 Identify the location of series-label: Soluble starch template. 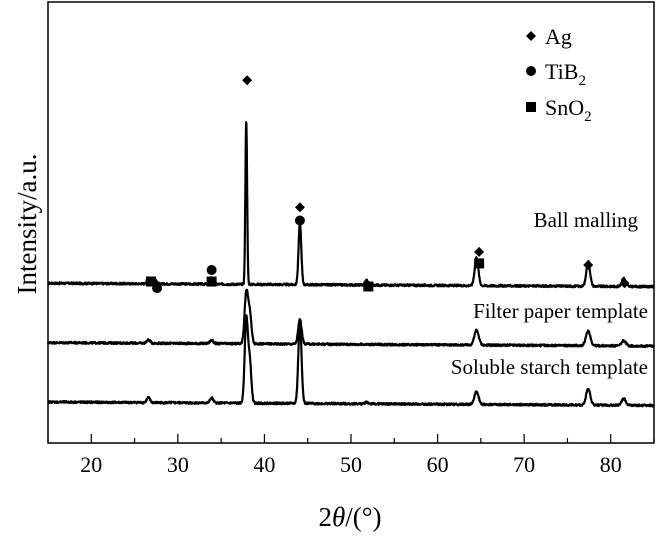
(549, 367).